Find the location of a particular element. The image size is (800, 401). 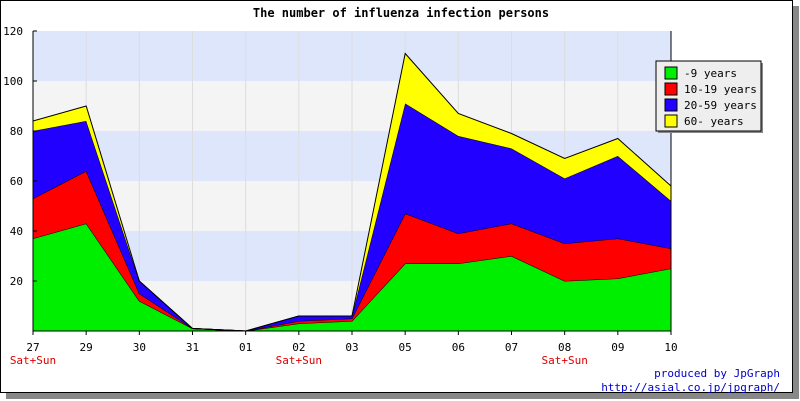

x-tick-label: 02 is located at coordinates (298, 347).